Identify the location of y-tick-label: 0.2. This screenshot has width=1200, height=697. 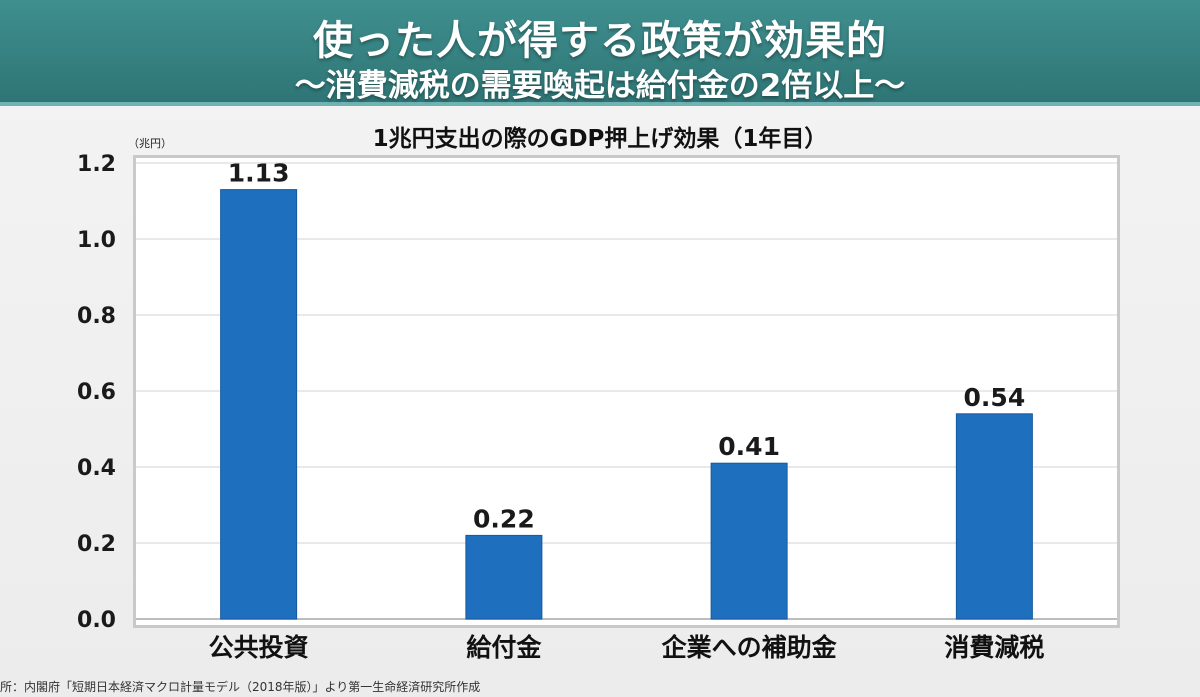
(96, 544).